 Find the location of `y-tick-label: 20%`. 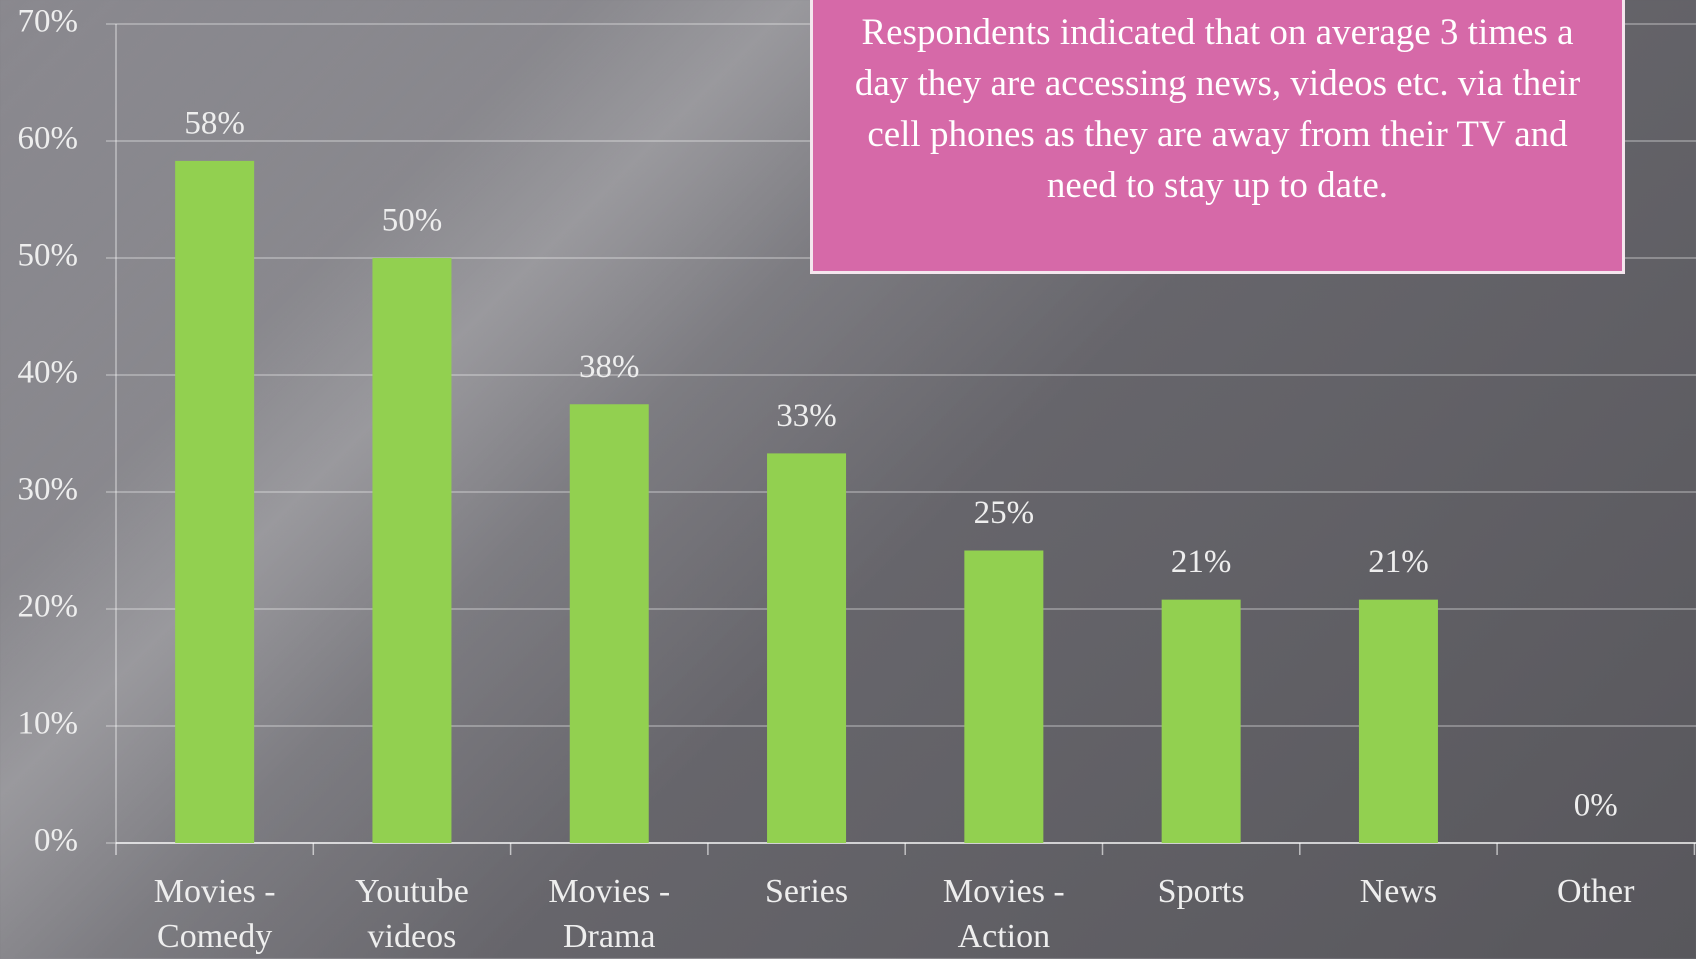

y-tick-label: 20% is located at coordinates (48, 607).